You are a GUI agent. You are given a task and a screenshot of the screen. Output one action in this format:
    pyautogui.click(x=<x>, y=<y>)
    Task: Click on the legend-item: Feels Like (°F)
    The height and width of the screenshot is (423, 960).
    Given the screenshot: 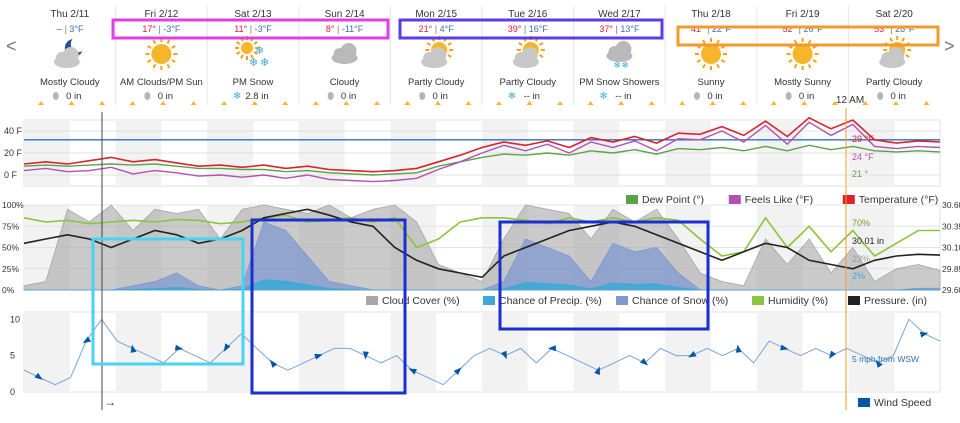 What is the action you would take?
    pyautogui.click(x=770, y=200)
    